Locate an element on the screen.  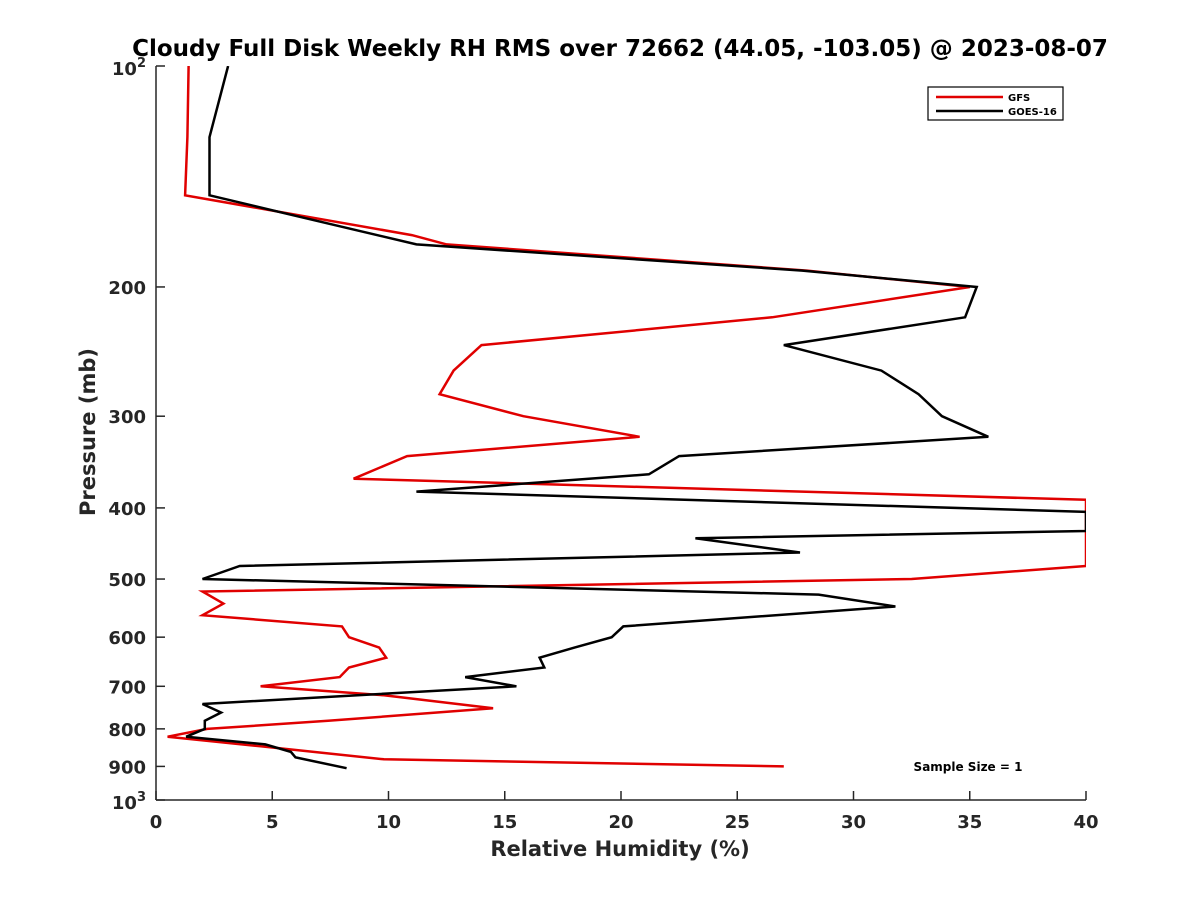
legend-label: GFS is located at coordinates (1019, 98).